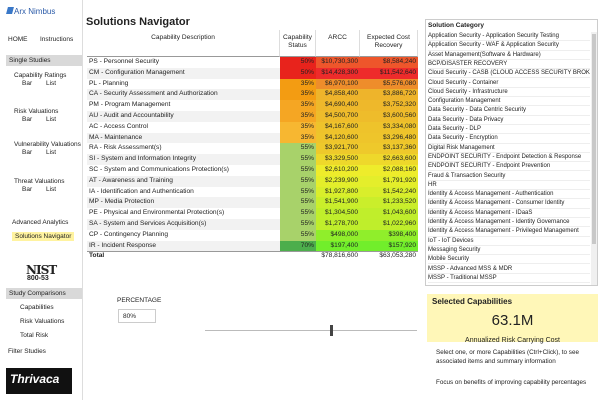 This screenshot has height=400, width=600. Describe the element at coordinates (512, 340) in the screenshot. I see `selected-caption: Annualized Risk Carrying Cost` at that location.